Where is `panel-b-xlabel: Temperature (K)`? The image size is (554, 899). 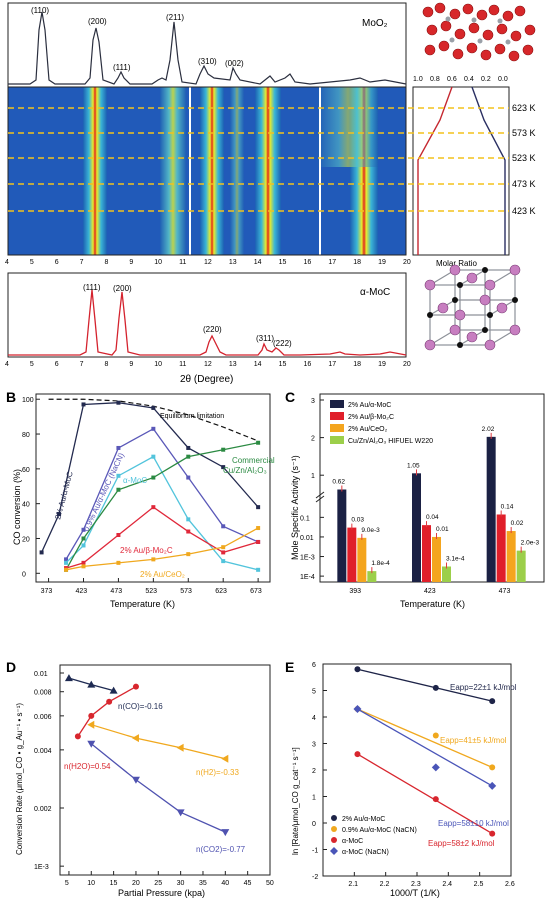
panel-b-xlabel: Temperature (K) is located at coordinates (142, 604).